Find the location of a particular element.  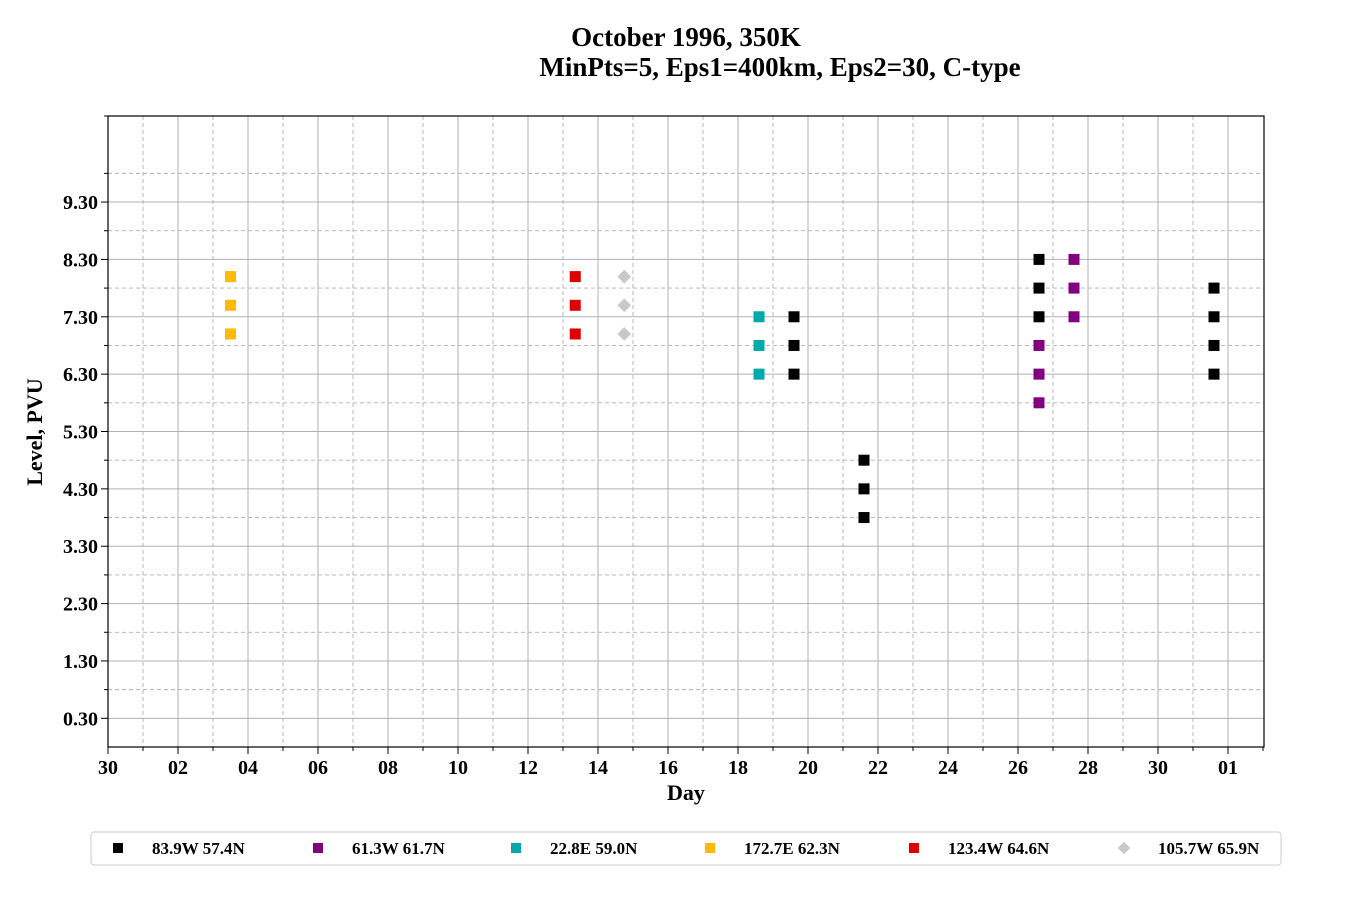

legend-label: 61.3W 61.7N is located at coordinates (398, 848).